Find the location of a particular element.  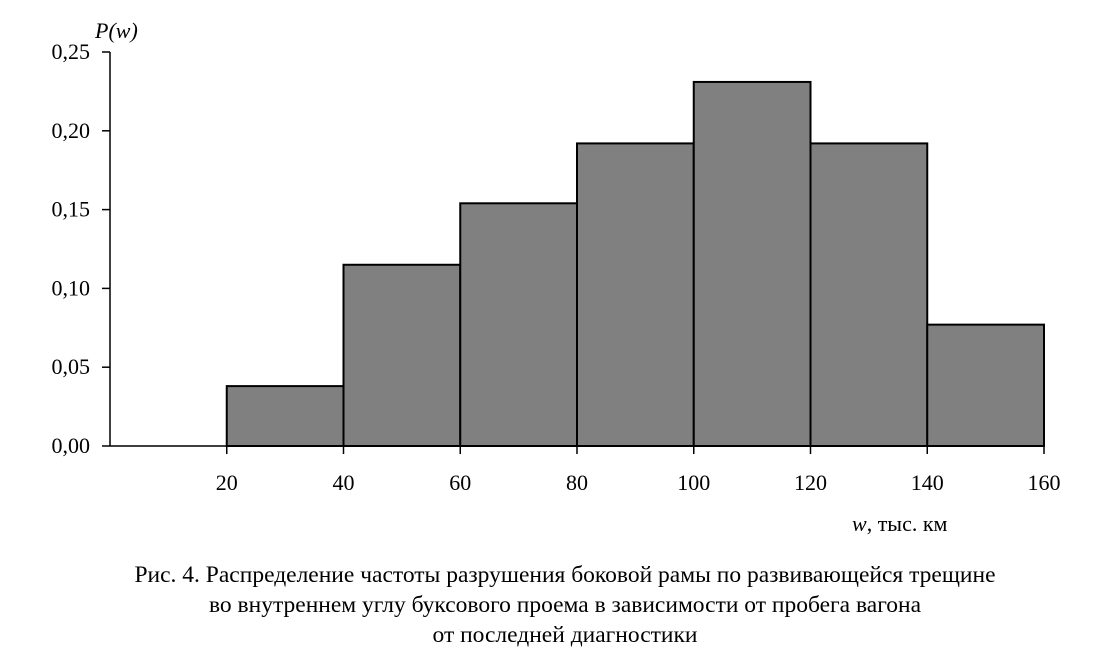

y-tick-label: 0,00 is located at coordinates (71, 445).